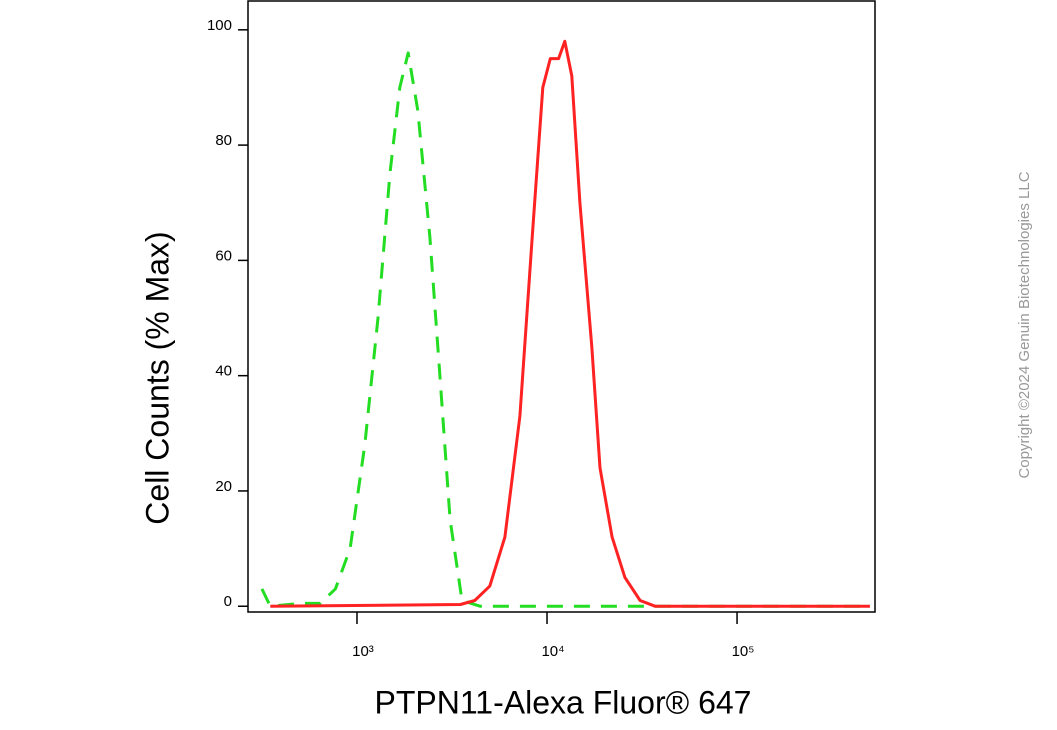 The width and height of the screenshot is (1057, 730). Describe the element at coordinates (743, 651) in the screenshot. I see `x-tick-label: 10⁵` at that location.